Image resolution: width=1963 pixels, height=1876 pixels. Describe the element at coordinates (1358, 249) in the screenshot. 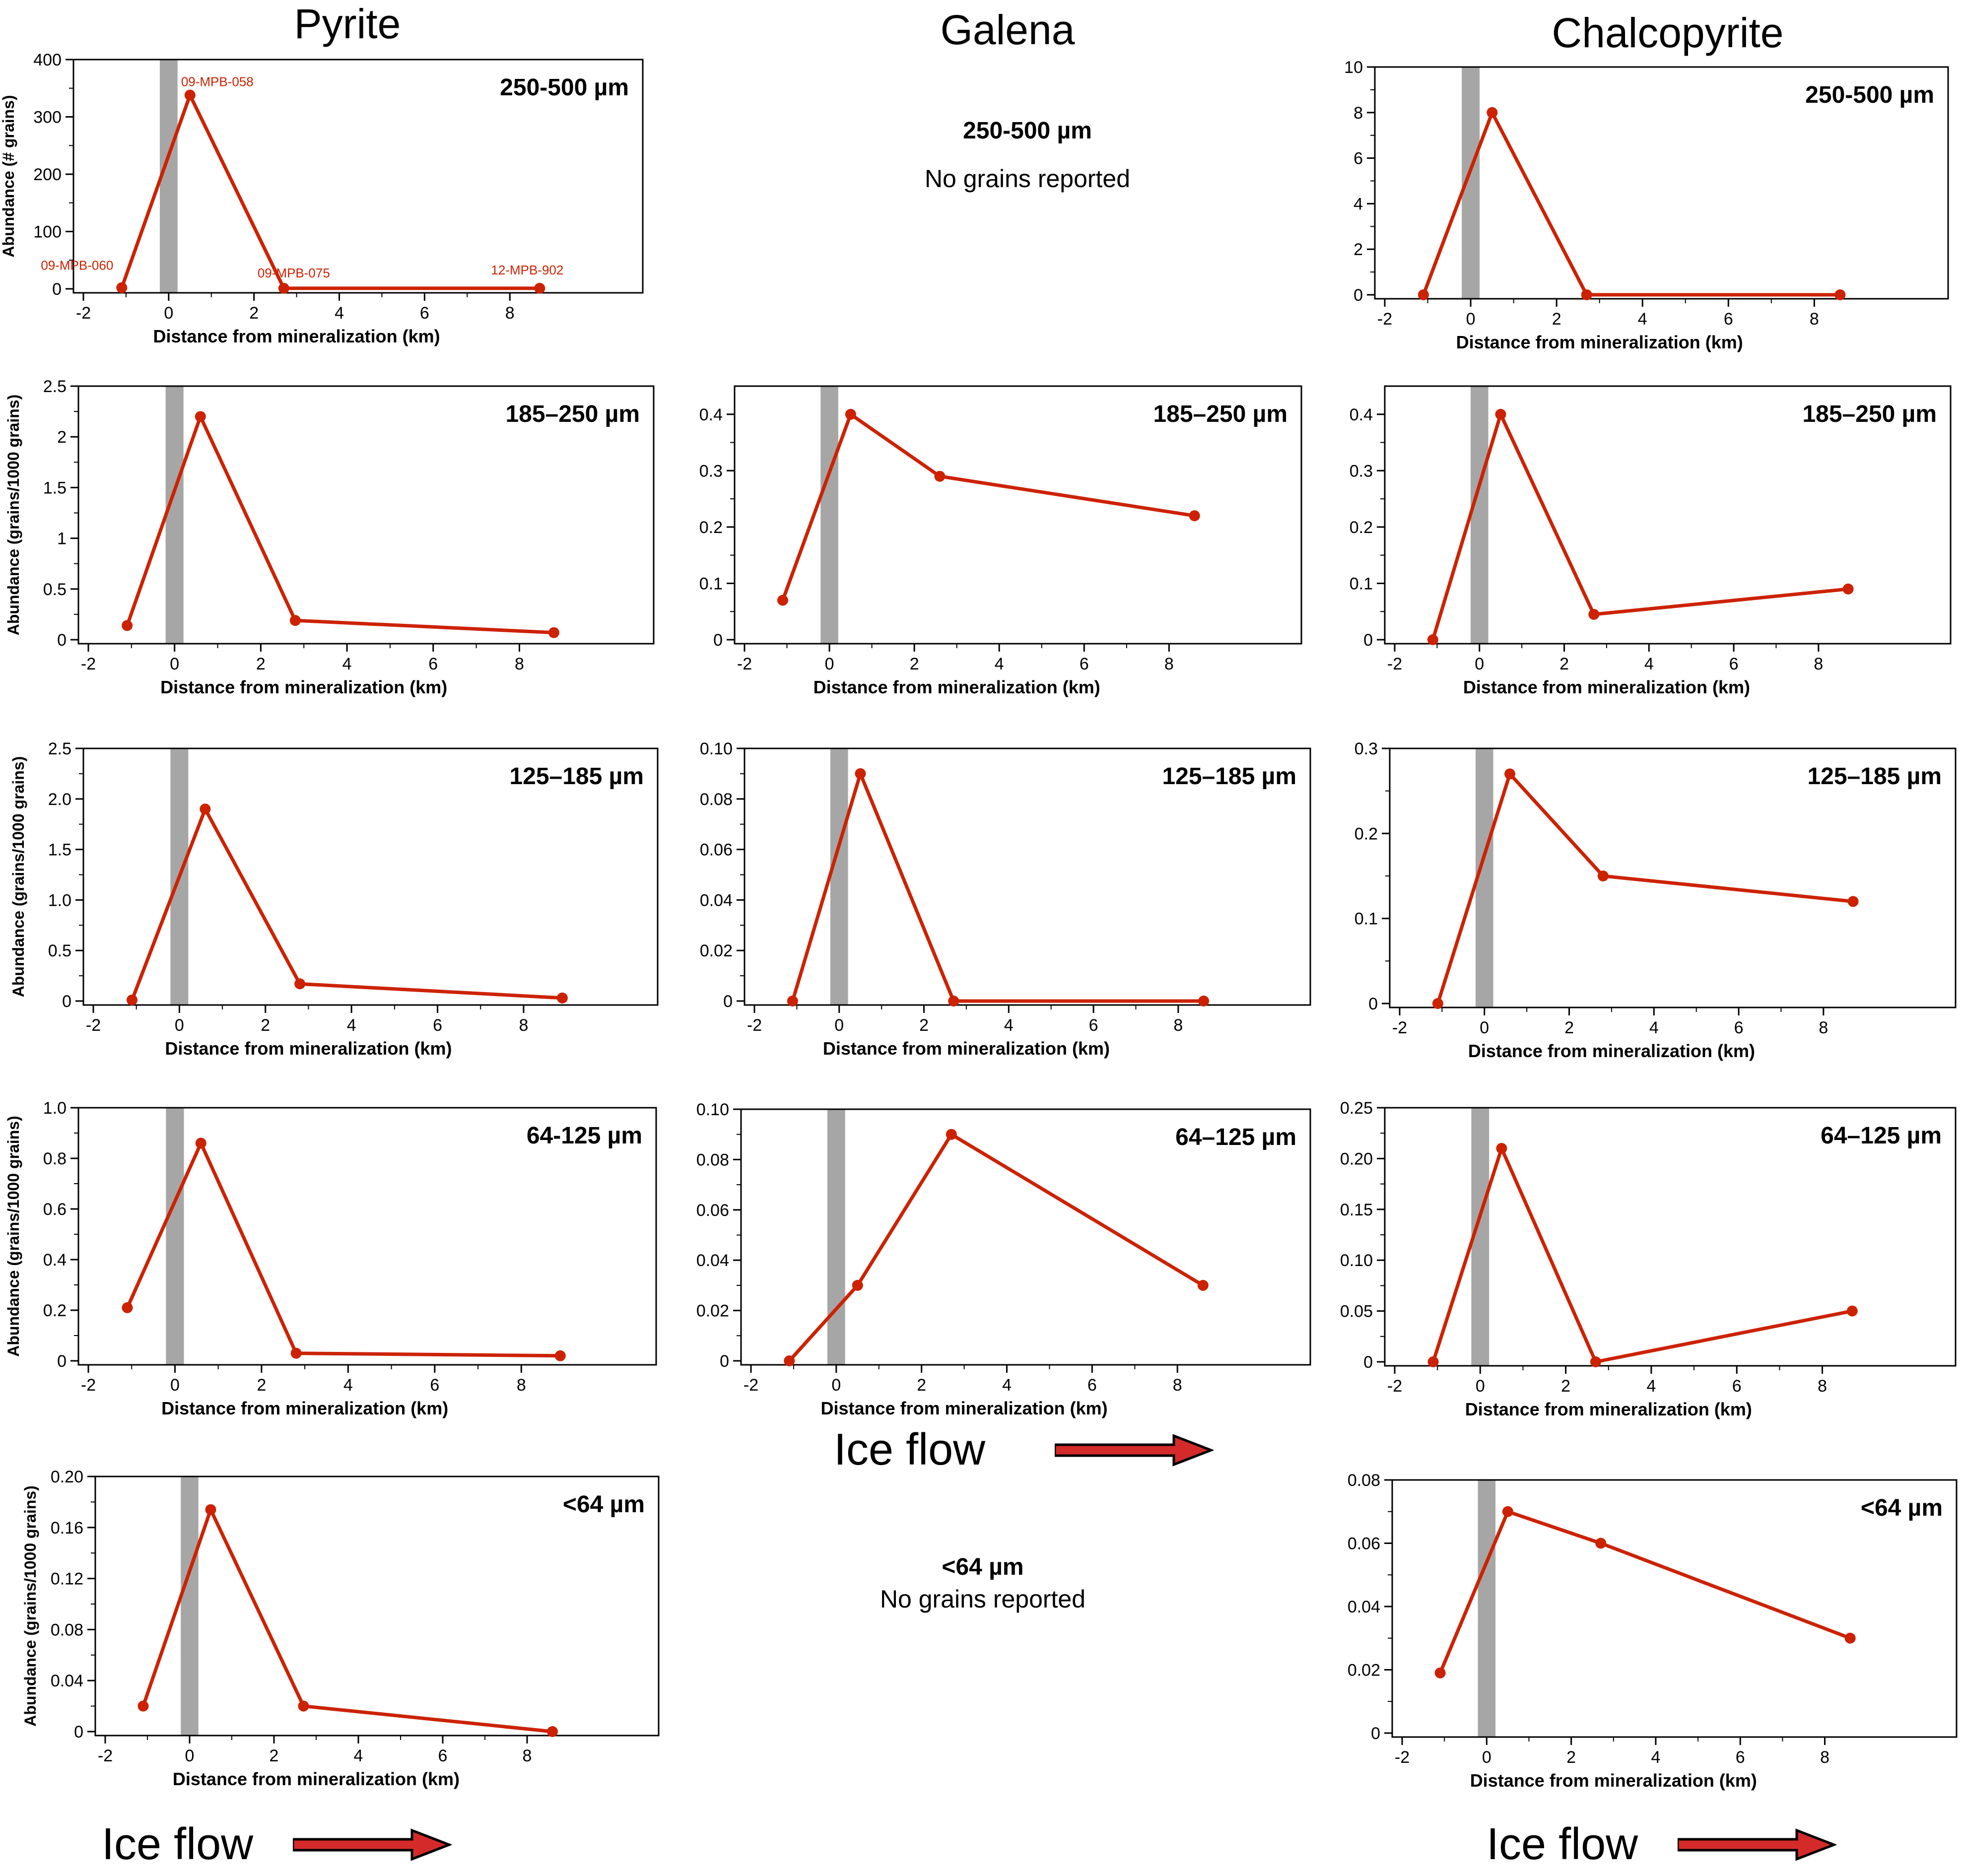

I see `y-tick-label: 2` at that location.